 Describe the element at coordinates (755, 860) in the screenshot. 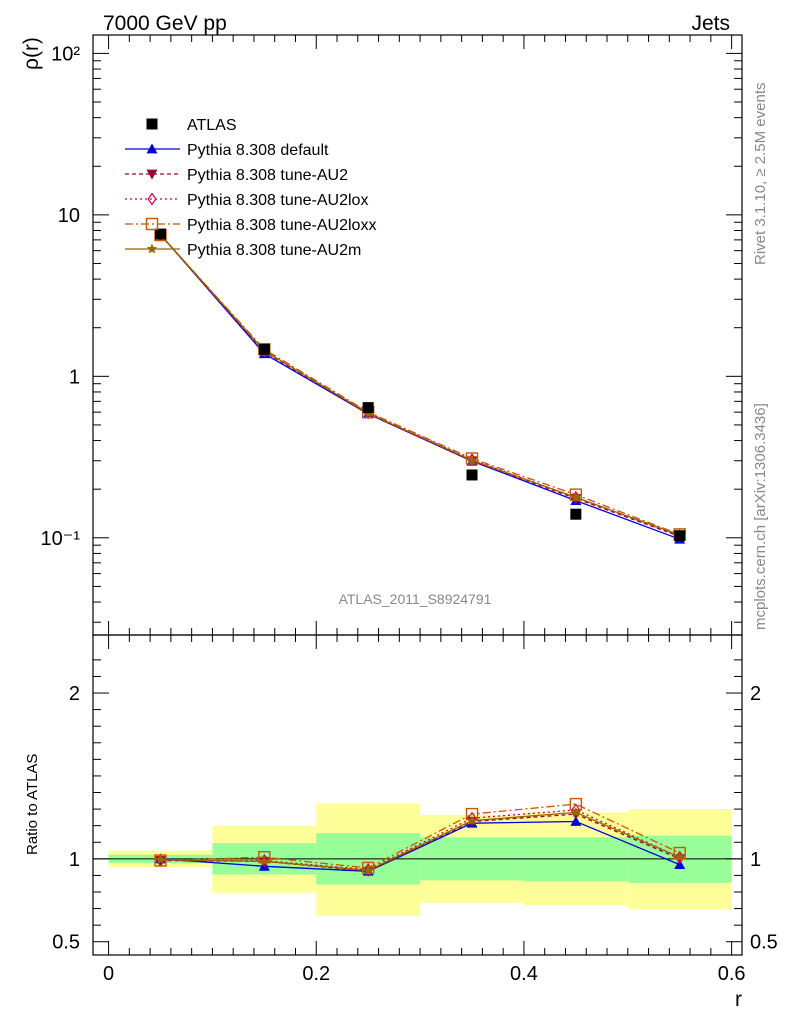

I see `ratio-y-tick-label-right: 1` at that location.